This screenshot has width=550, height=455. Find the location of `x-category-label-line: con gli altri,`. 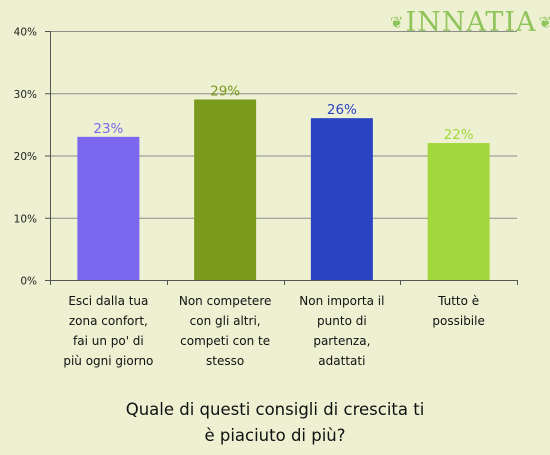

x-category-label-line: con gli altri, is located at coordinates (225, 321).